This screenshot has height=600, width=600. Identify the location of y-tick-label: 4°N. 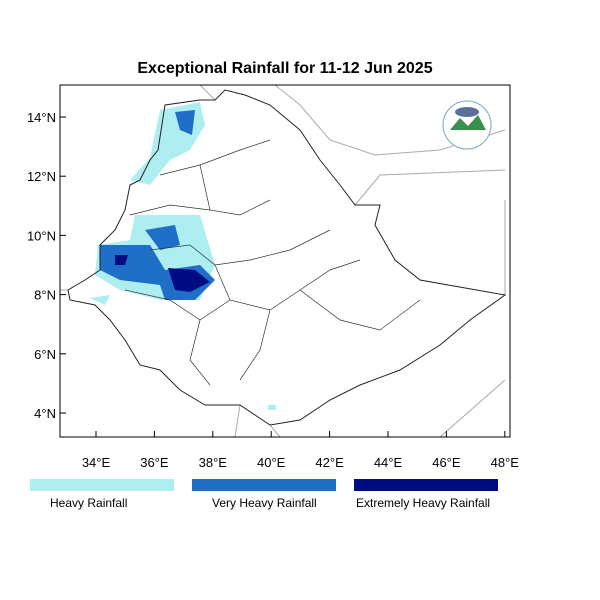
(45, 413).